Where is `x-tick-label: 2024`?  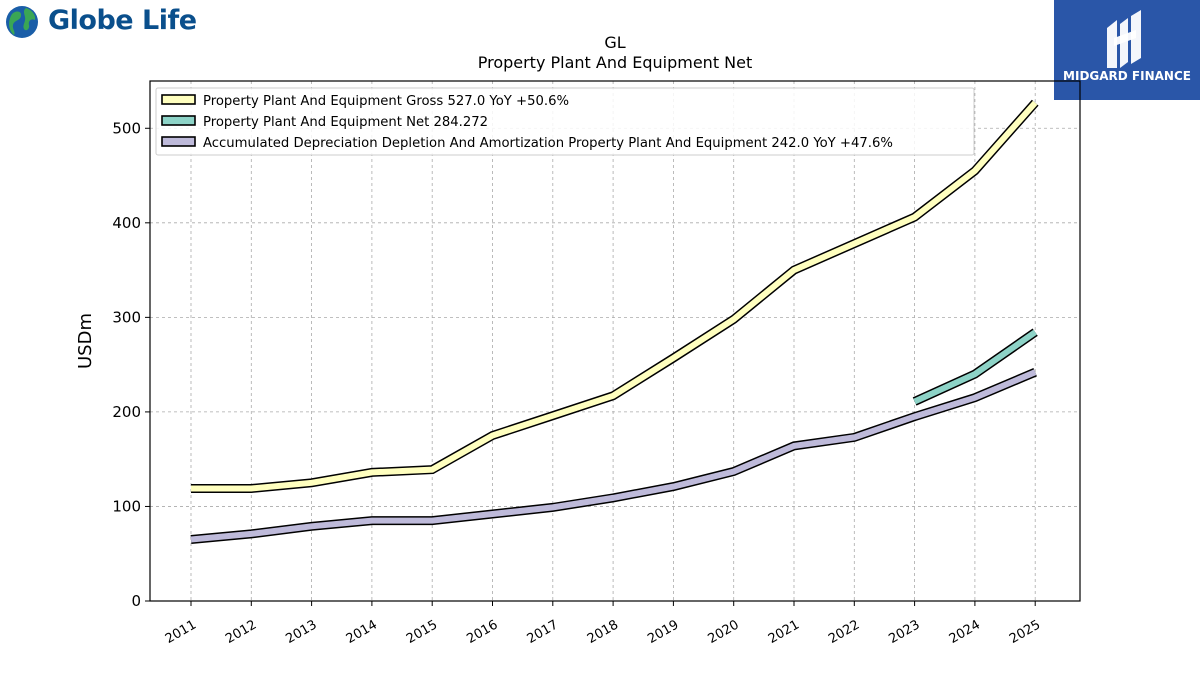 x-tick-label: 2024 is located at coordinates (965, 632).